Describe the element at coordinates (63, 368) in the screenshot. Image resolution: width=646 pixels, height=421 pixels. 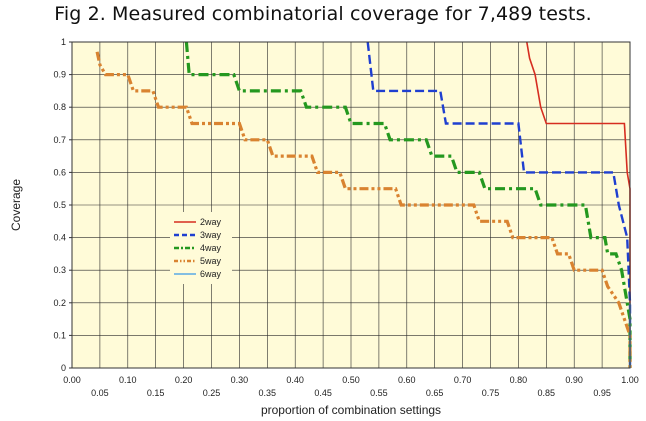
I see `y-tick-label: 0` at that location.